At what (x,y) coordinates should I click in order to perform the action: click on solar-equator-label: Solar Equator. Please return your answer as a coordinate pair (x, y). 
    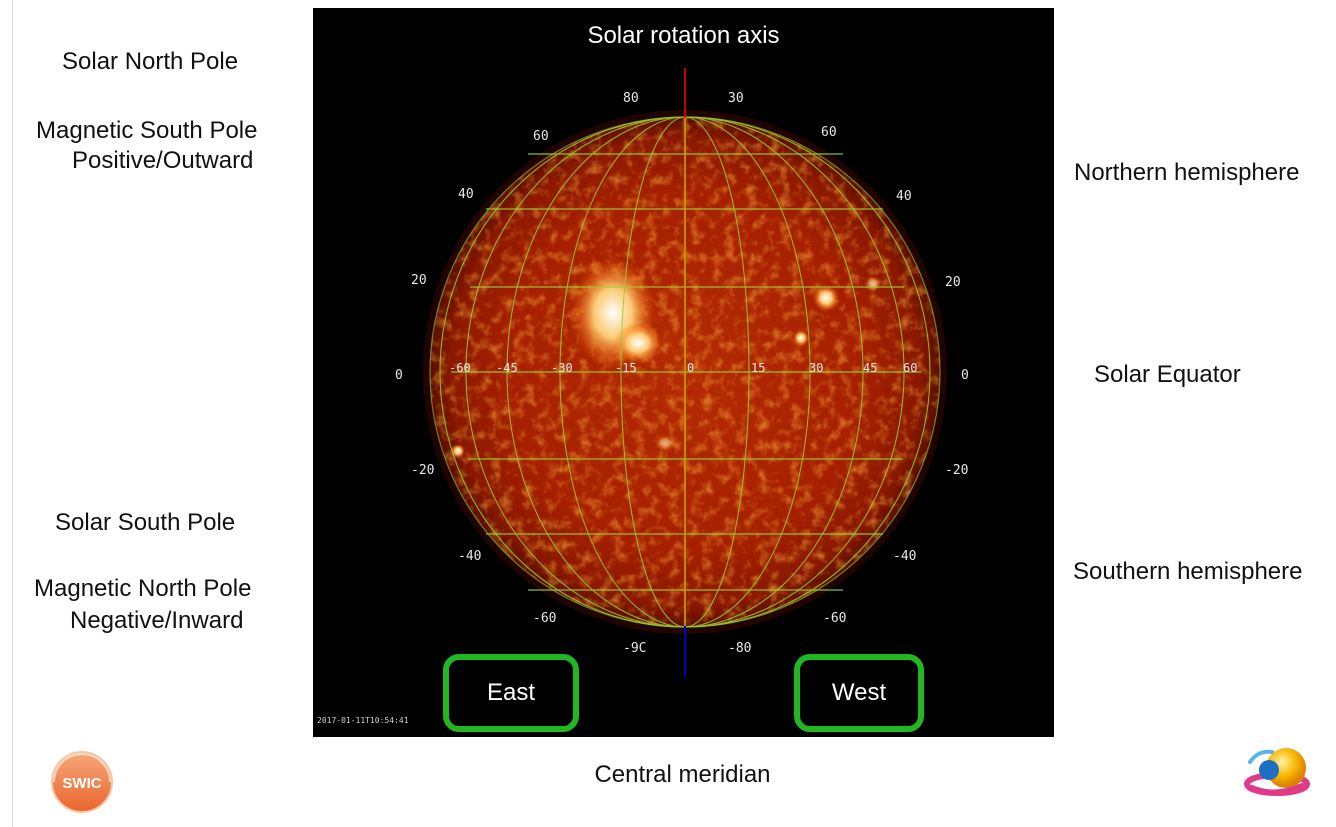
    Looking at the image, I should click on (1167, 374).